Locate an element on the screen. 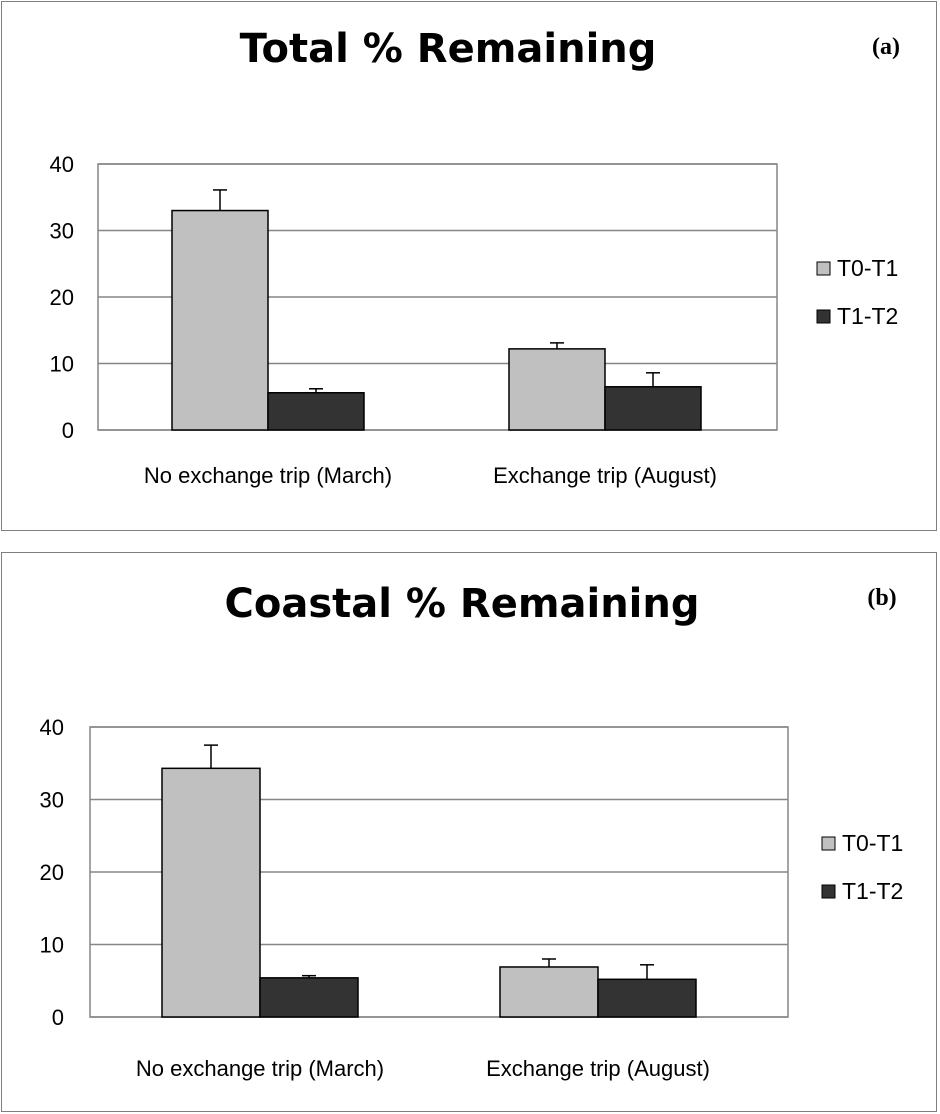 This screenshot has width=940, height=1114. chart-a-y-tick-label: 0 is located at coordinates (68, 430).